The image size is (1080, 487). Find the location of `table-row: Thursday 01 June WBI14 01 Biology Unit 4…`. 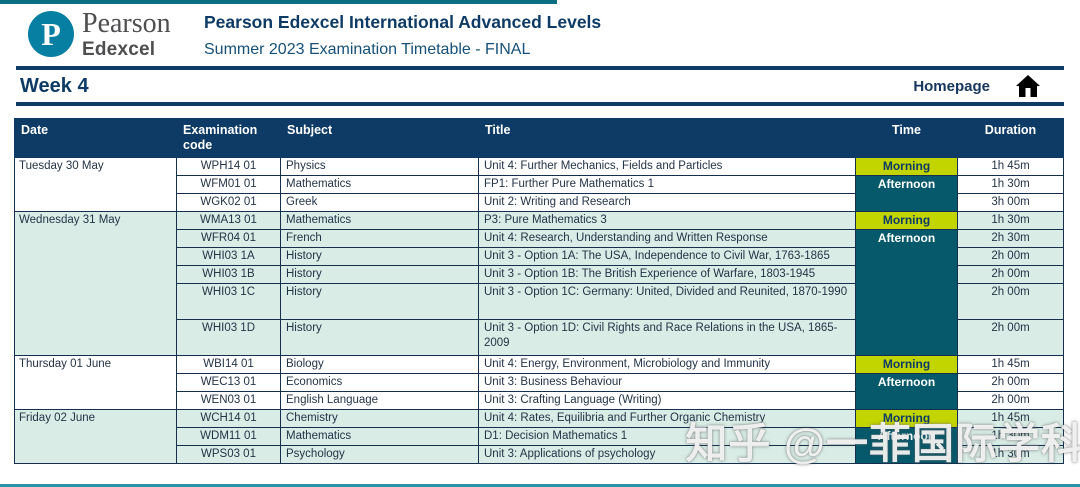

table-row: Thursday 01 June WBI14 01 Biology Unit 4… is located at coordinates (539, 382).